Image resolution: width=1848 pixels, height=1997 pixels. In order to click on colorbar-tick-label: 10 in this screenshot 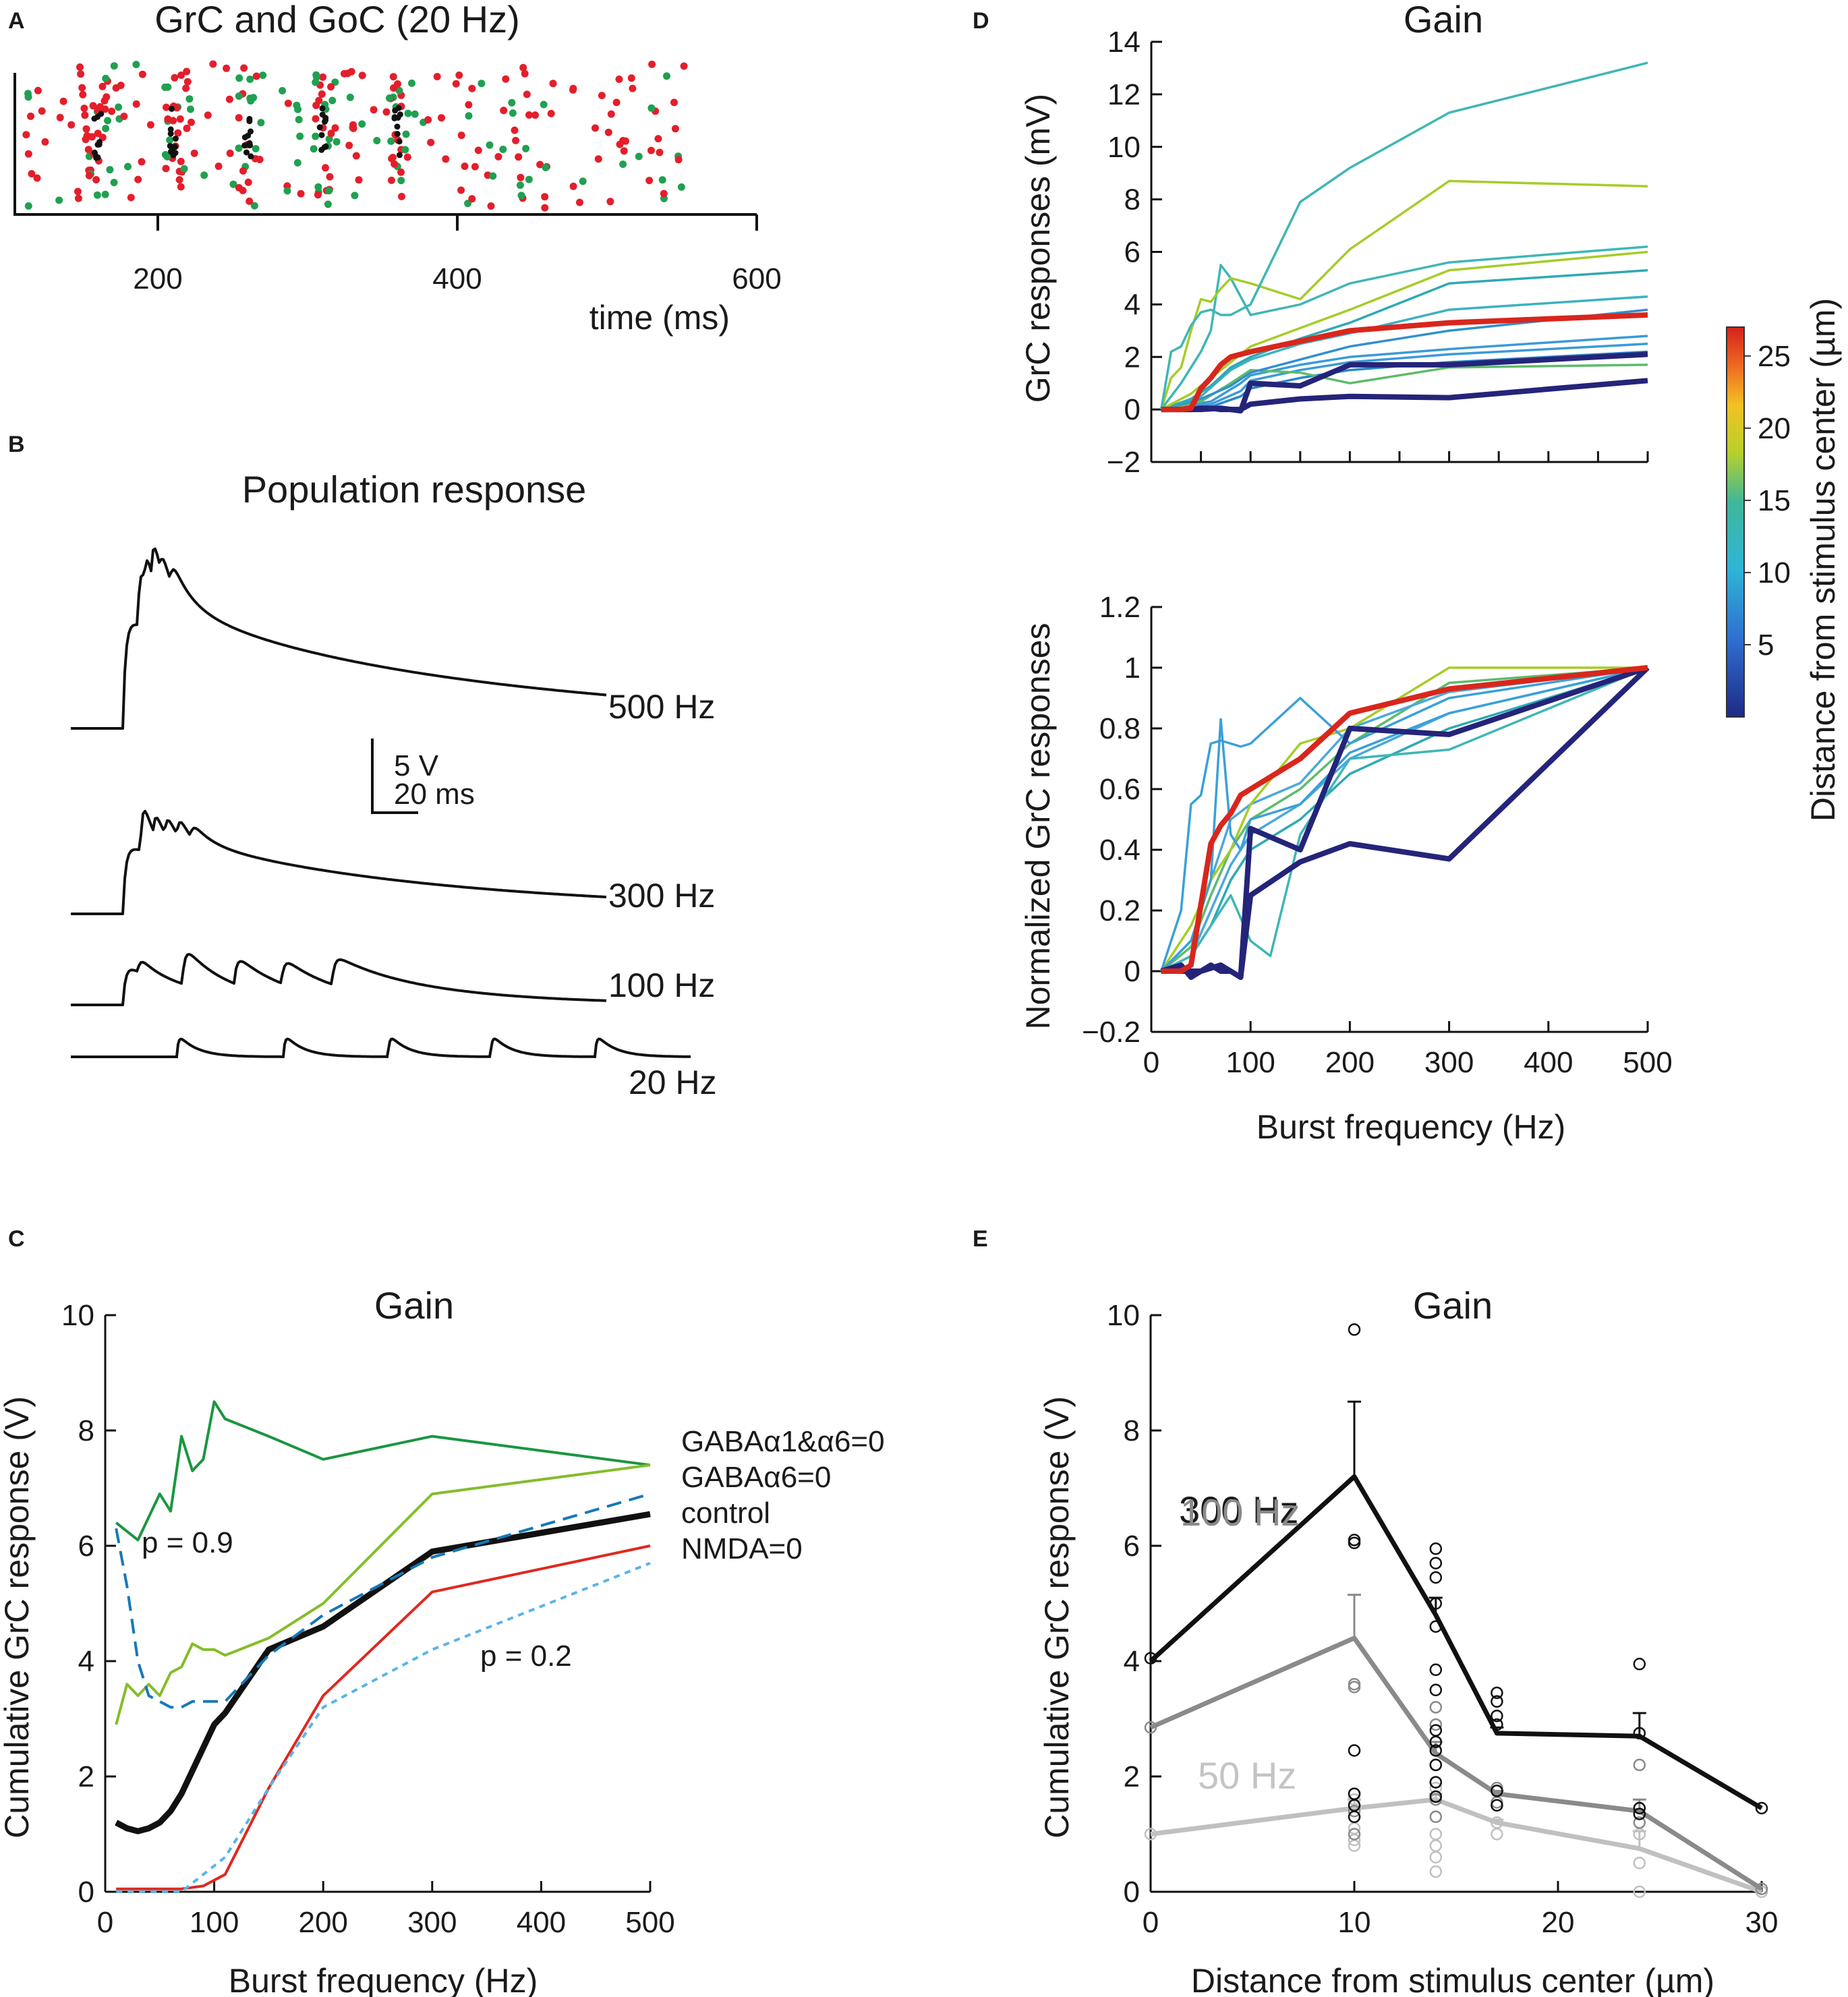, I will do `click(1774, 572)`.